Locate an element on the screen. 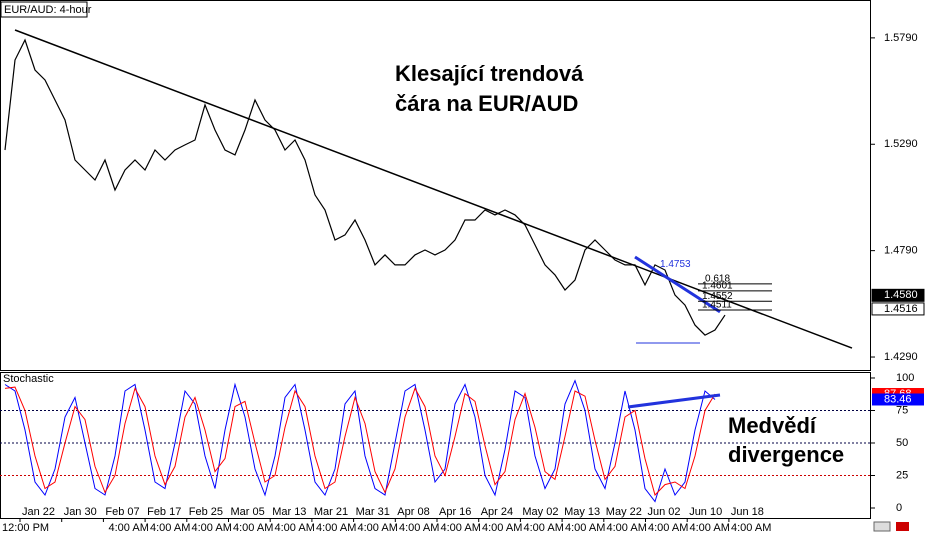 This screenshot has width=925, height=535. title-box is located at coordinates (44, 9).